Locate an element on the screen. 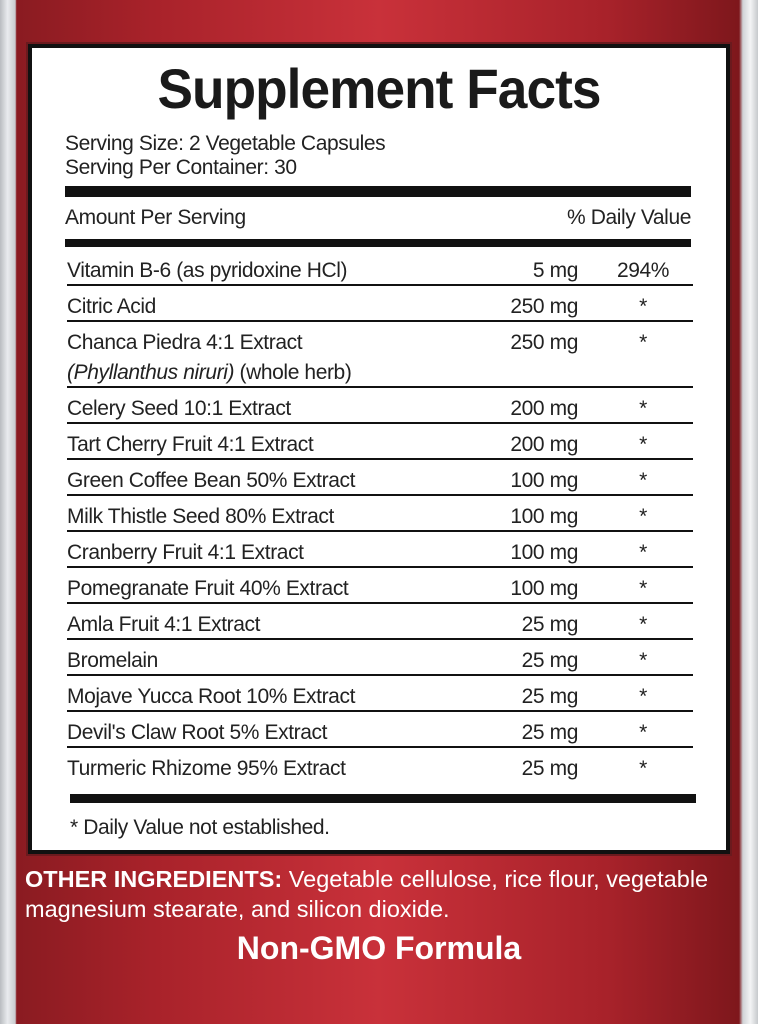 Image resolution: width=758 pixels, height=1024 pixels. ingredient-name: Devil's Claw Root 5% Extract is located at coordinates (197, 732).